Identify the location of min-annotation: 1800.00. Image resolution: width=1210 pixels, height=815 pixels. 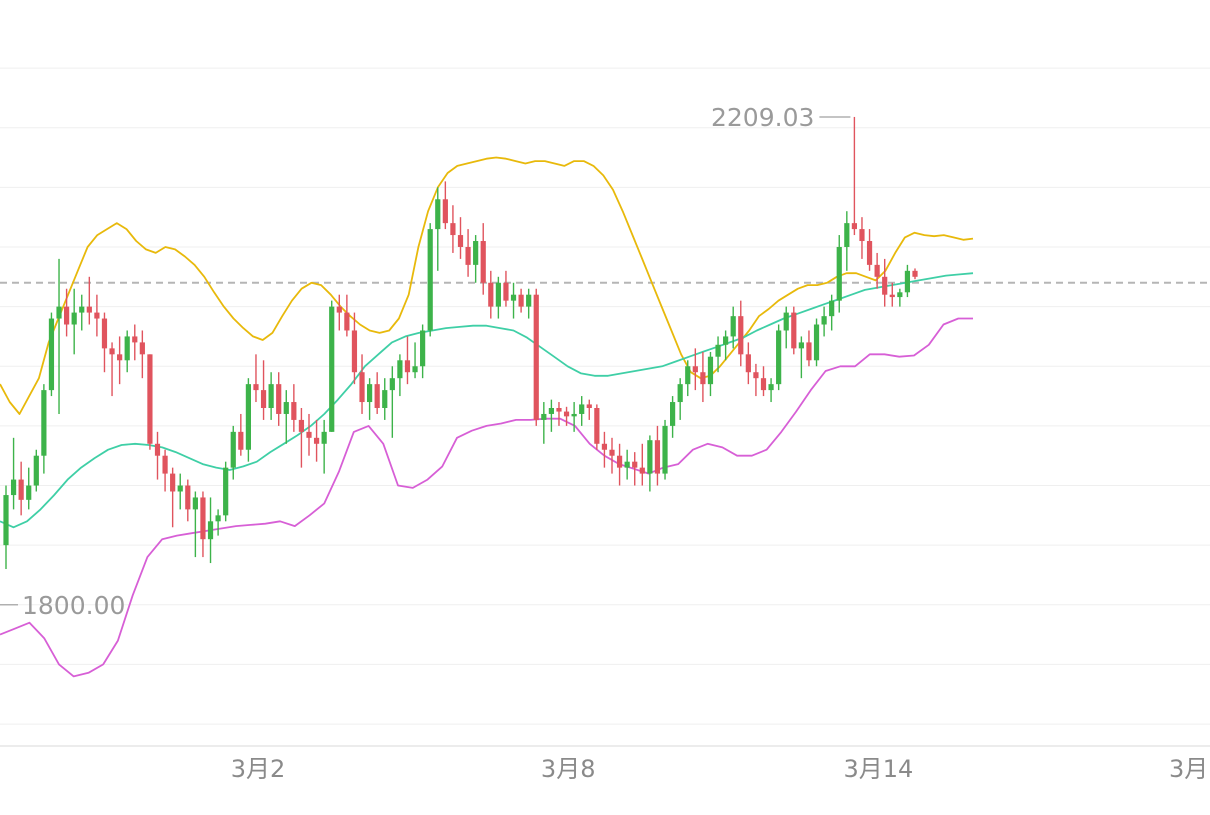
(62, 605).